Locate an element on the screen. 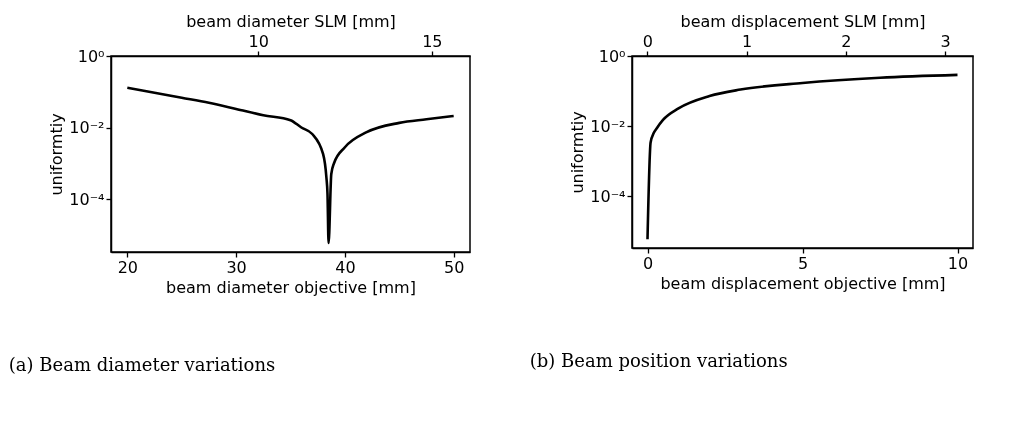 The width and height of the screenshot is (1031, 421). x2-tick-label: 15 is located at coordinates (432, 41).